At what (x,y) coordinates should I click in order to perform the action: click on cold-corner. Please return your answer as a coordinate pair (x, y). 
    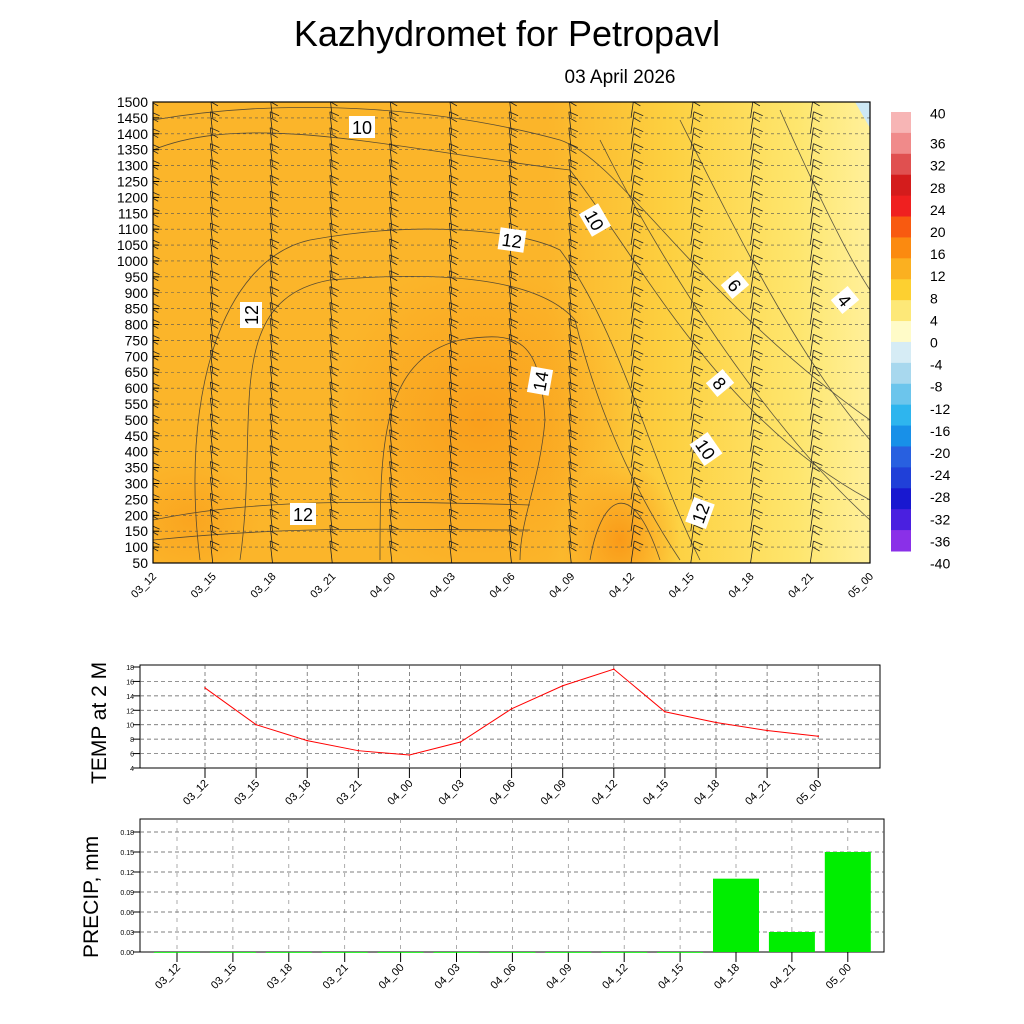
    Looking at the image, I should click on (862, 115).